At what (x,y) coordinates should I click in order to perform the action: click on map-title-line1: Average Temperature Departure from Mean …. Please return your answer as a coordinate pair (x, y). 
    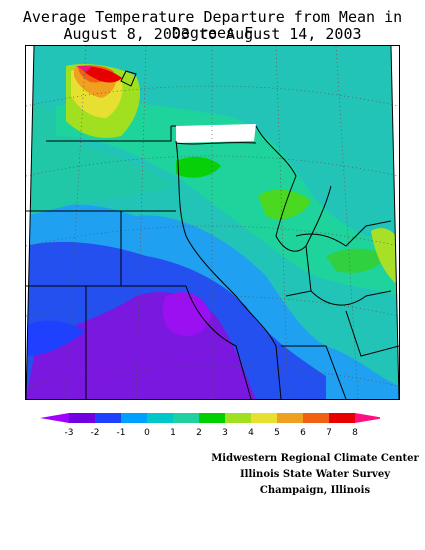
    Looking at the image, I should click on (212, 25).